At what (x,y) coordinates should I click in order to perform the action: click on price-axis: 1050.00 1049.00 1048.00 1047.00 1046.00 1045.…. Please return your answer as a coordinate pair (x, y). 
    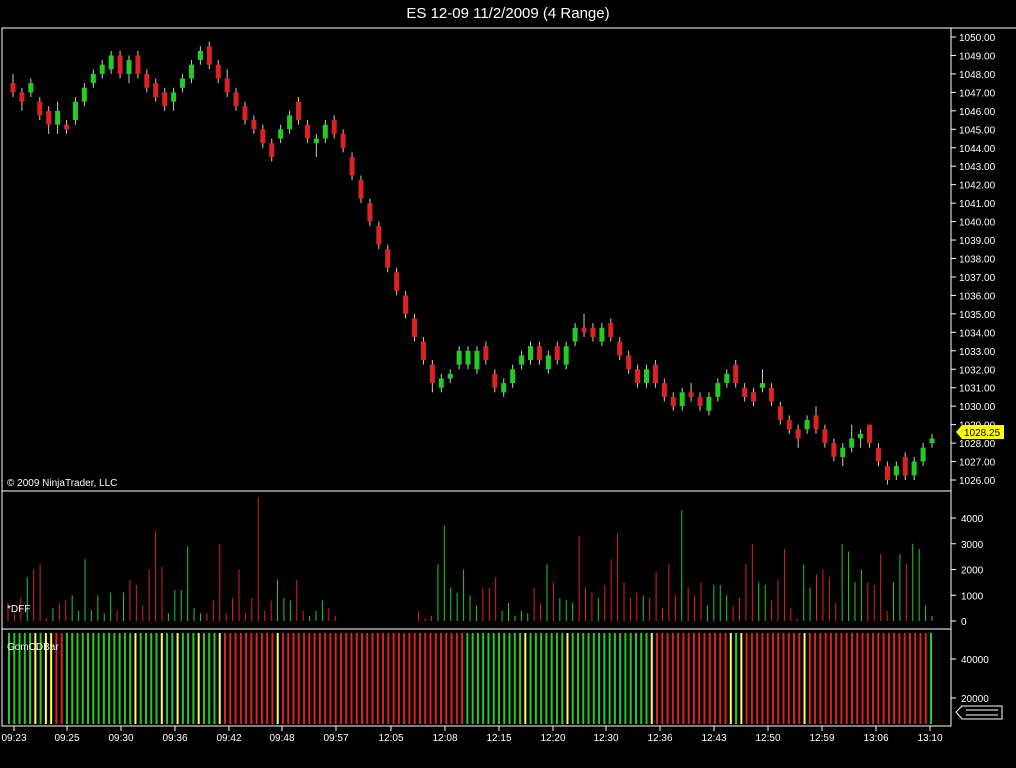
    Looking at the image, I should click on (973, 260).